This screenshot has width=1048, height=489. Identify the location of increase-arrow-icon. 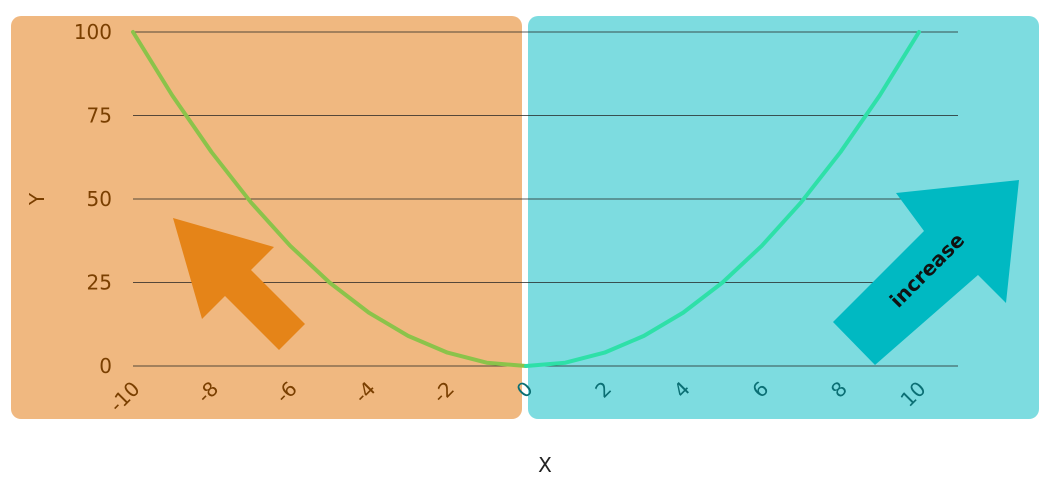
(926, 272).